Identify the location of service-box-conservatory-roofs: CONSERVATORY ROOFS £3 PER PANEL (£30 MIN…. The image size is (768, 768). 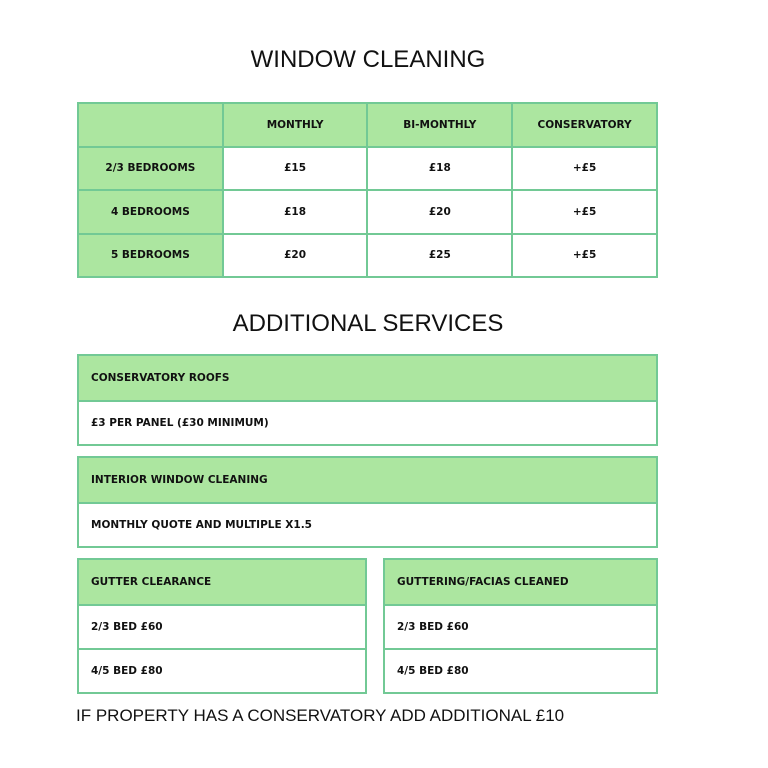
(367, 400).